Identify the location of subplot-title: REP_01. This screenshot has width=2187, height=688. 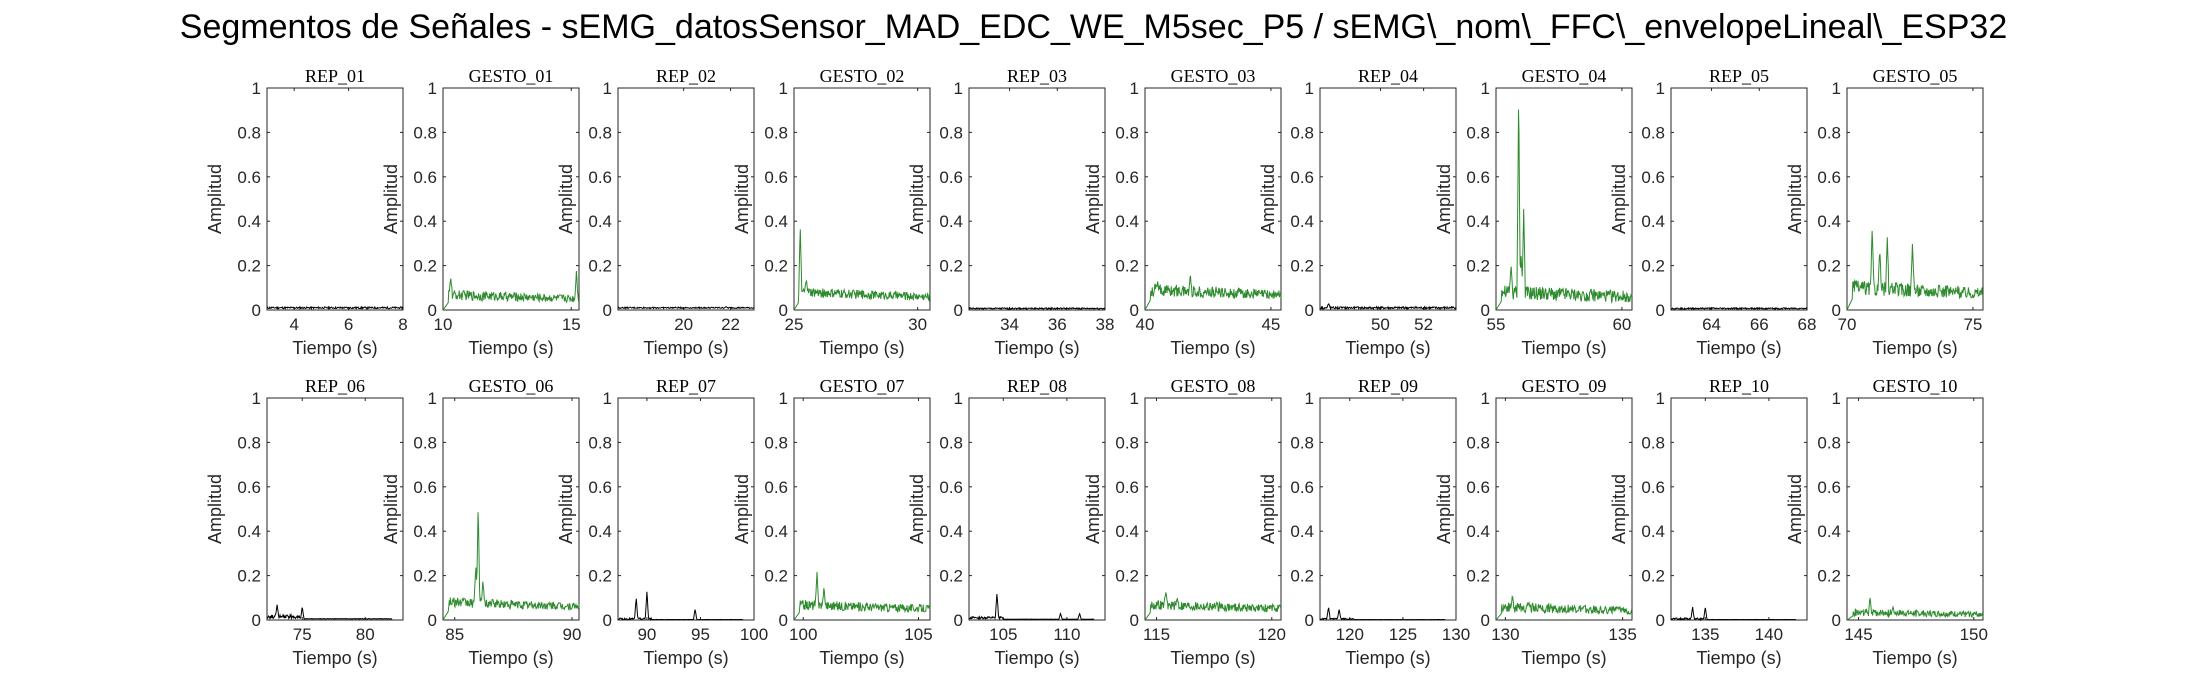
(335, 76).